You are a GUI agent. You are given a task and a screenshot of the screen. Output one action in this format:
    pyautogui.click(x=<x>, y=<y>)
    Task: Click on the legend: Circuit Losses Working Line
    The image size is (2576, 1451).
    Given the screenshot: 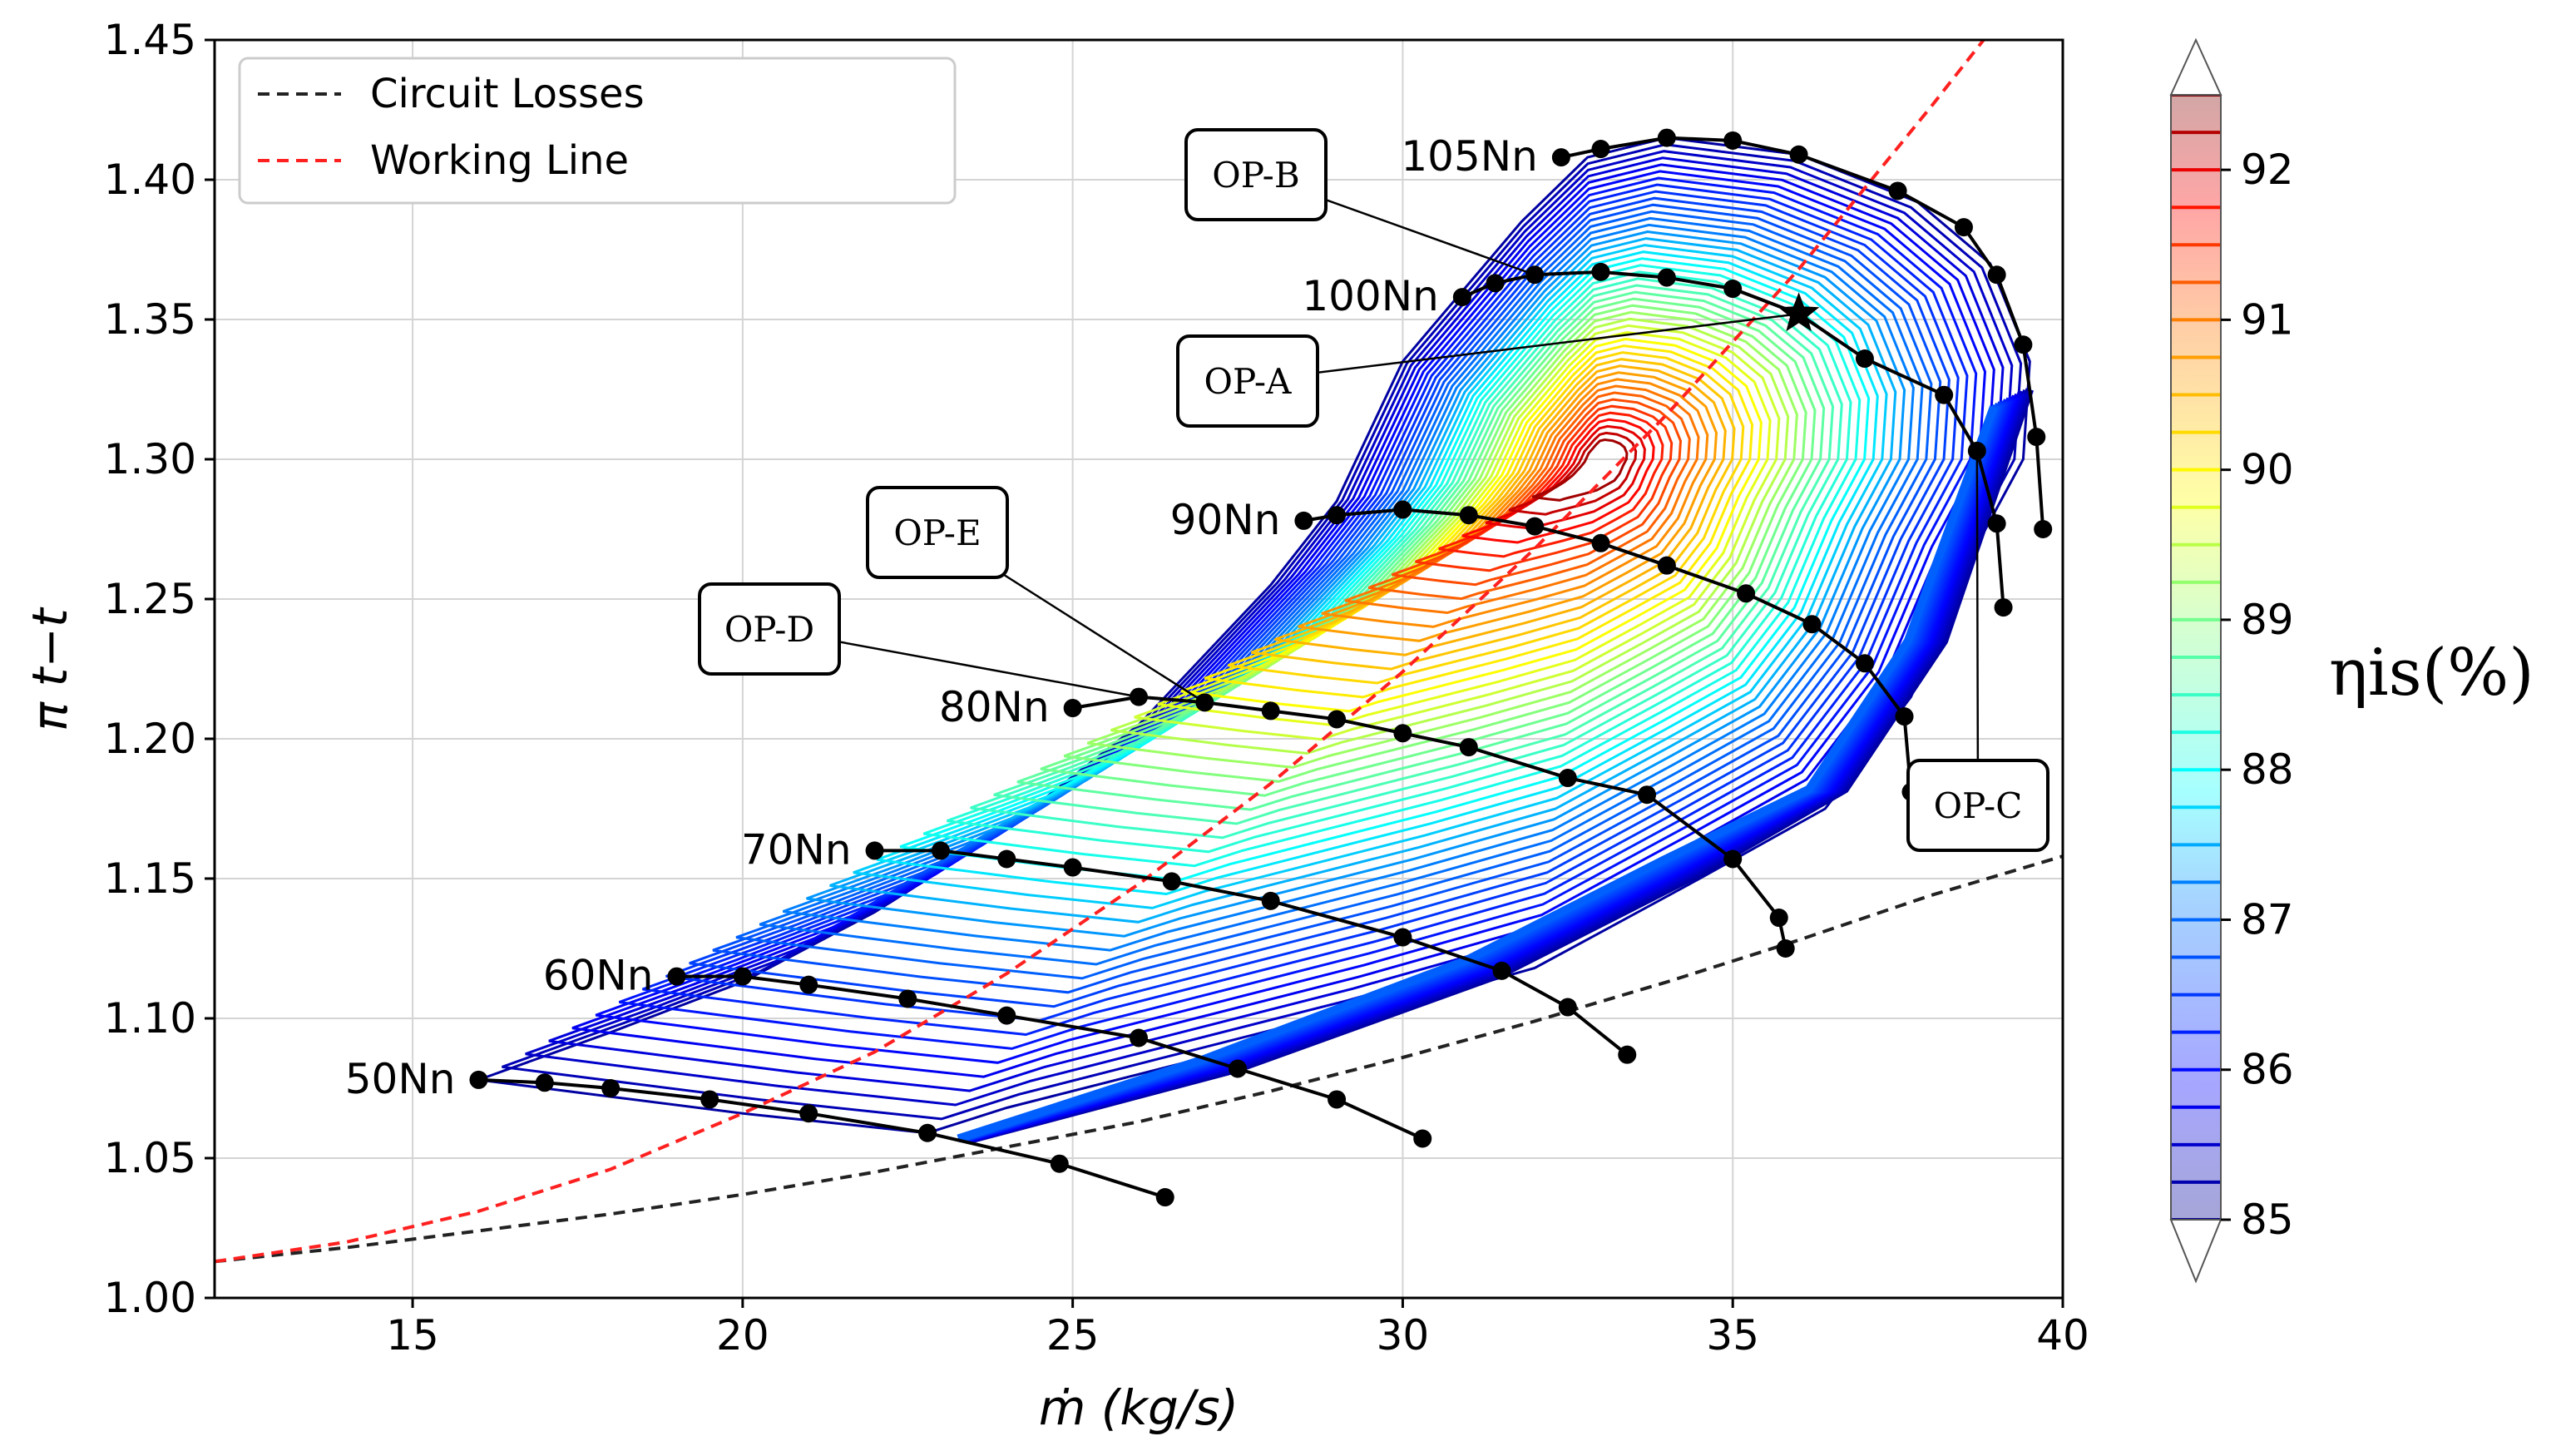 What is the action you would take?
    pyautogui.click(x=597, y=131)
    